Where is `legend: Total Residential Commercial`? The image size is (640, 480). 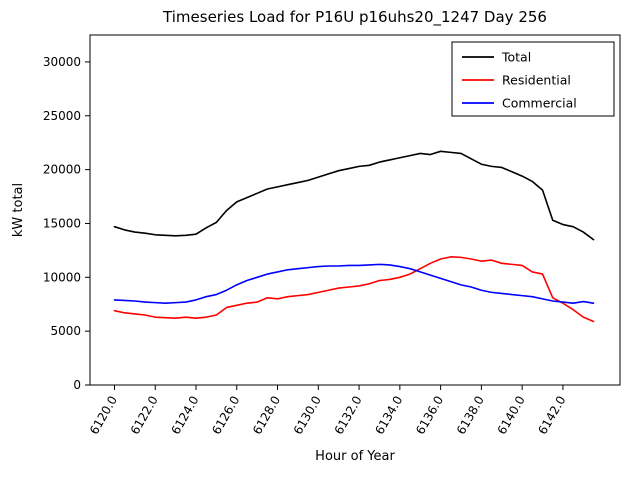 legend: Total Residential Commercial is located at coordinates (533, 79).